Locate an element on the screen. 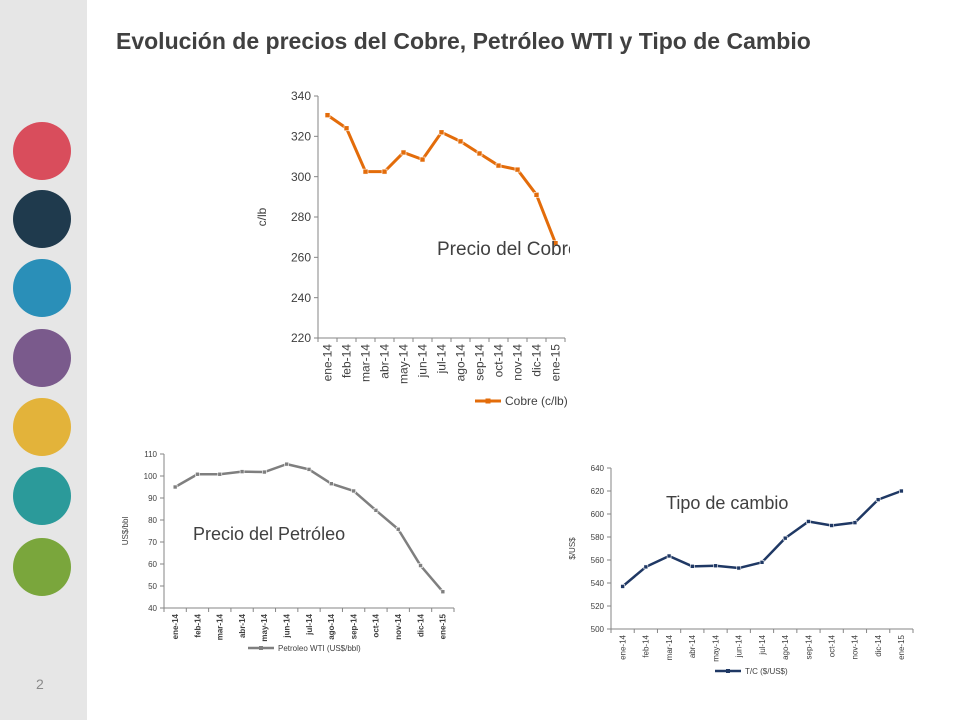 The height and width of the screenshot is (720, 960). y-tick-label: 580 is located at coordinates (598, 537).